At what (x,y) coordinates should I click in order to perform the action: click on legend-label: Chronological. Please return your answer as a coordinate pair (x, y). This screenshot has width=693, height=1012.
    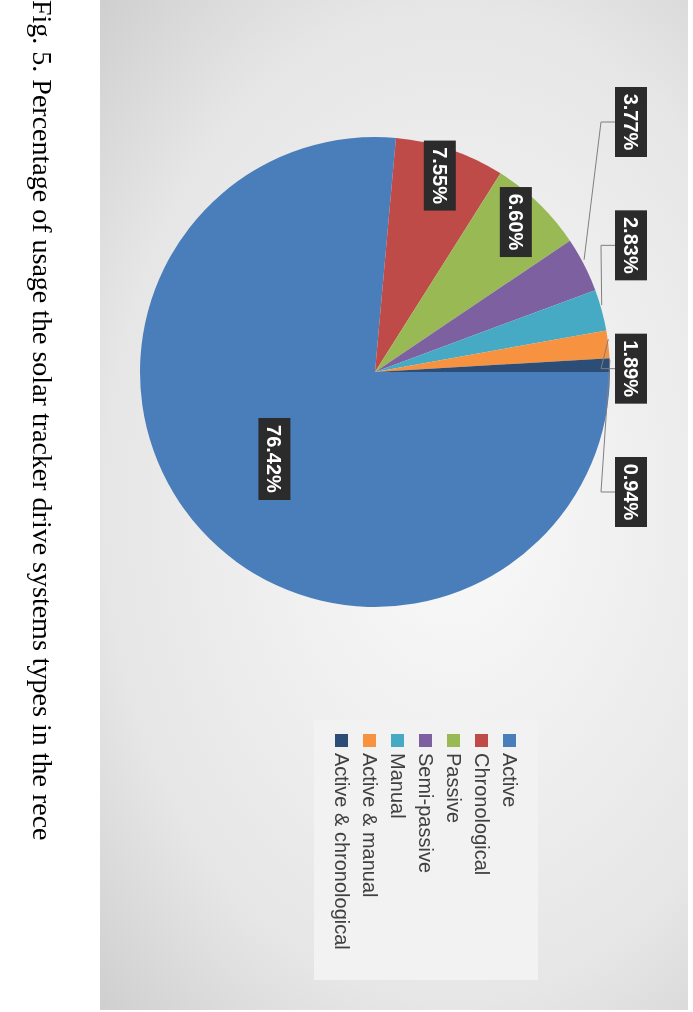
    Looking at the image, I should click on (482, 814).